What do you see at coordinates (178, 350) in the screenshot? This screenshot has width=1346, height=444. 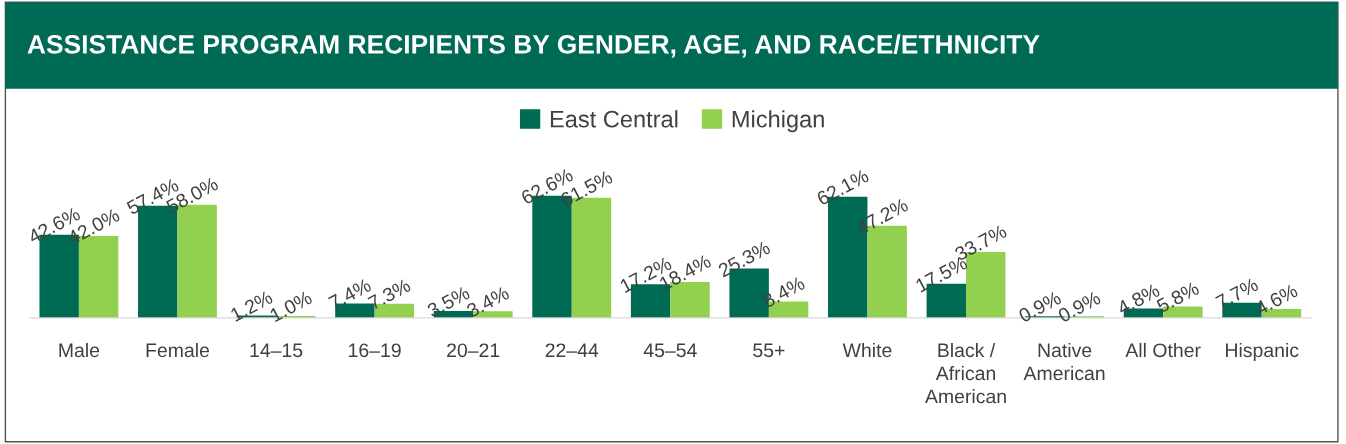 I see `x-tick-label: Female` at bounding box center [178, 350].